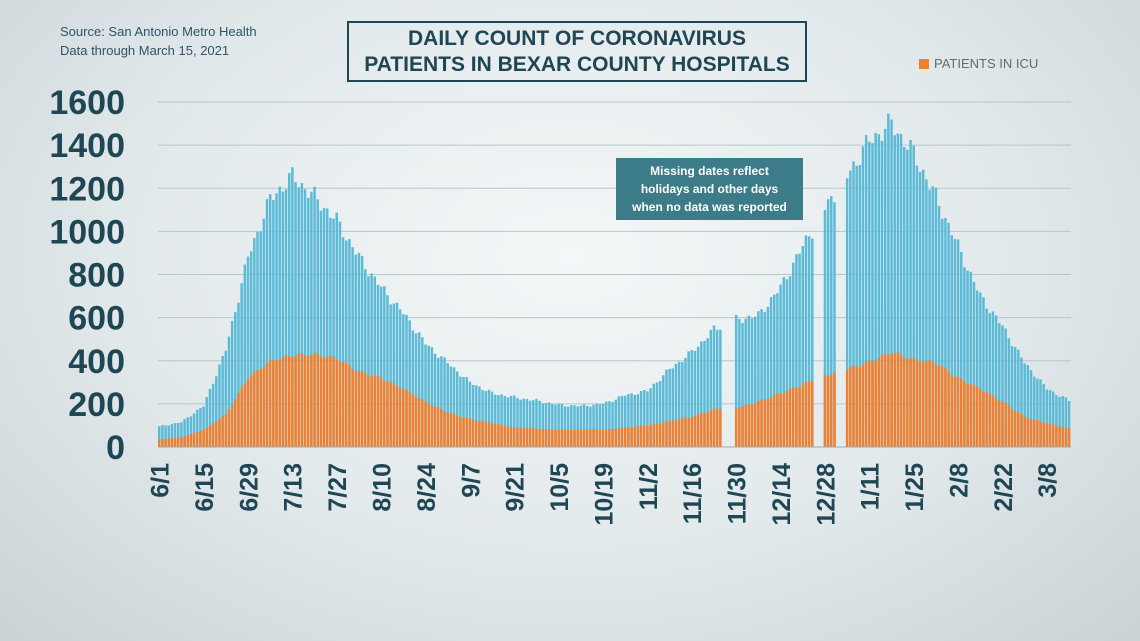 The image size is (1140, 641). What do you see at coordinates (158, 31) in the screenshot?
I see `source-line: Source: San Antonio Metro Health` at bounding box center [158, 31].